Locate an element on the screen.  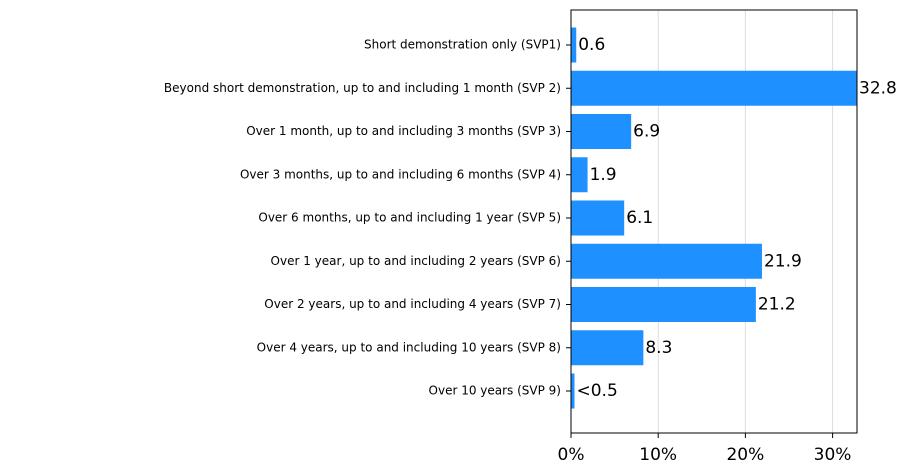
value-label: 6.9 is located at coordinates (646, 132).